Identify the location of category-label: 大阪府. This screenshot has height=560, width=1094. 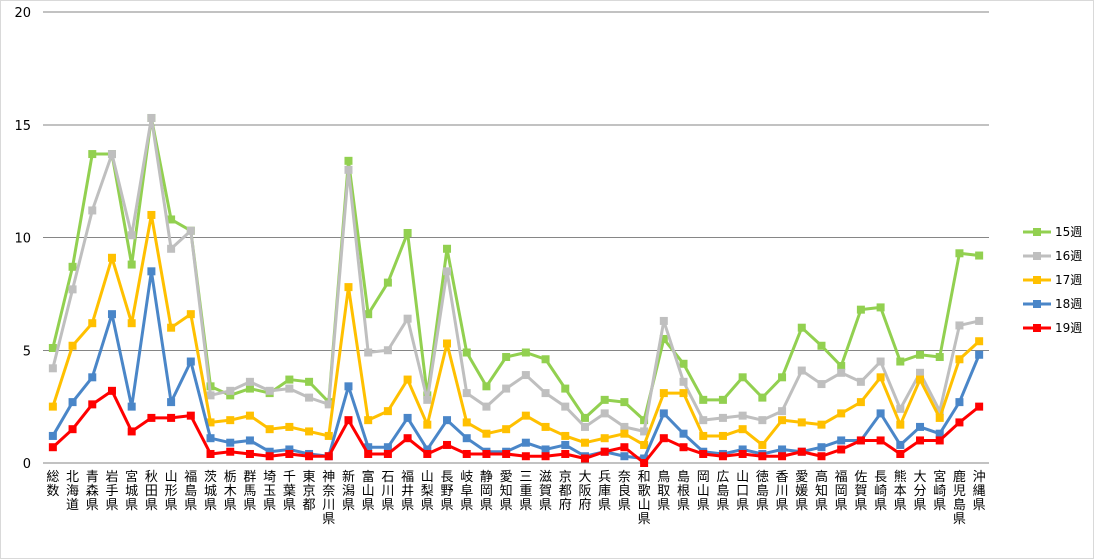
(584, 491).